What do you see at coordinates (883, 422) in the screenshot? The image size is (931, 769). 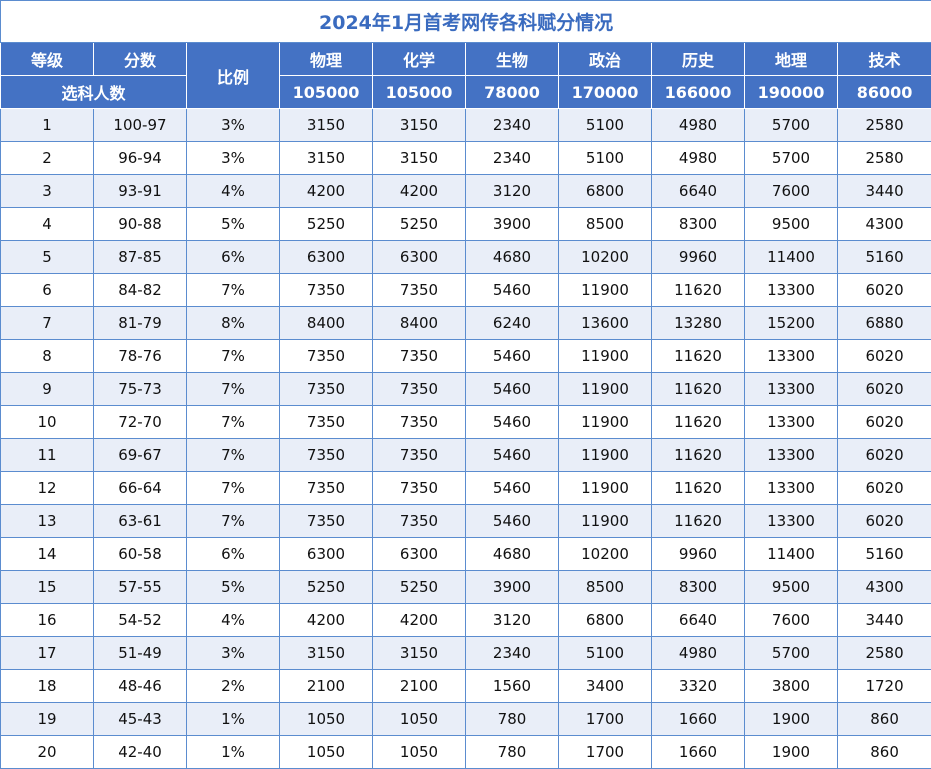 I see `technology-cell: 6020` at bounding box center [883, 422].